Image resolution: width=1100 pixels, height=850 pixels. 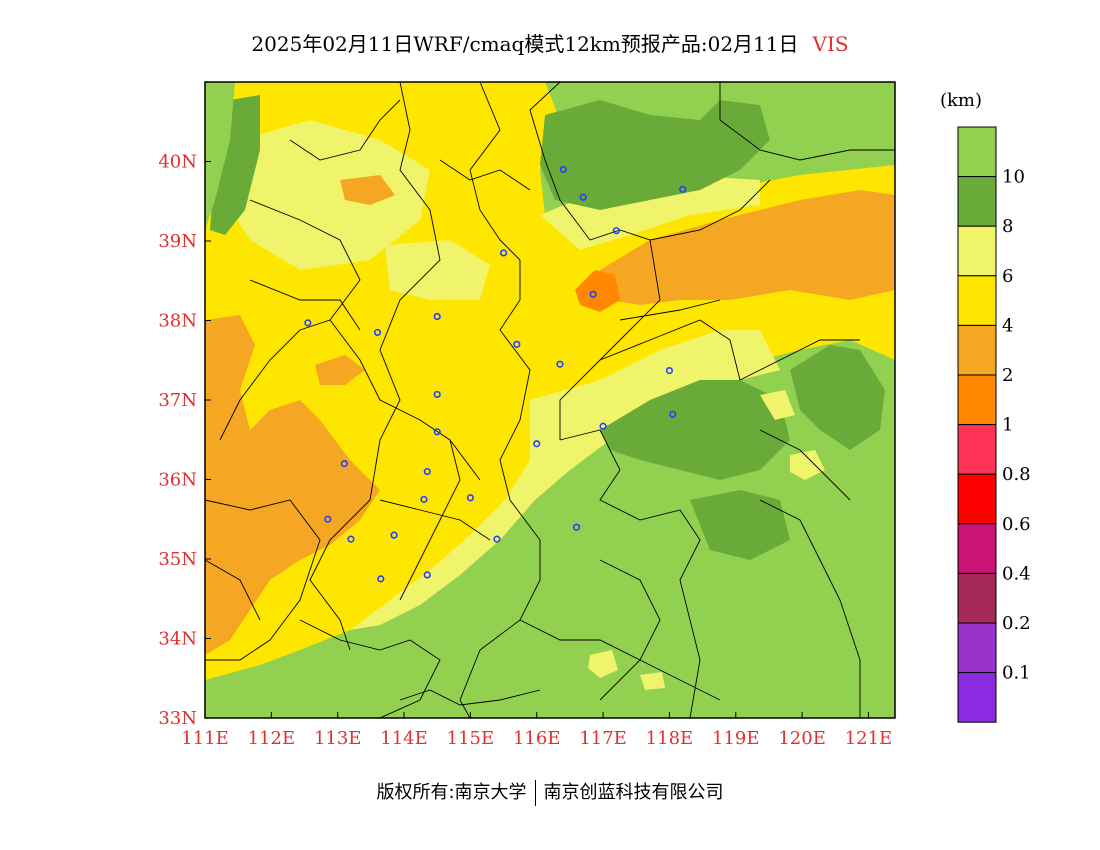 I want to click on lon-tick-label: 116E, so click(x=537, y=738).